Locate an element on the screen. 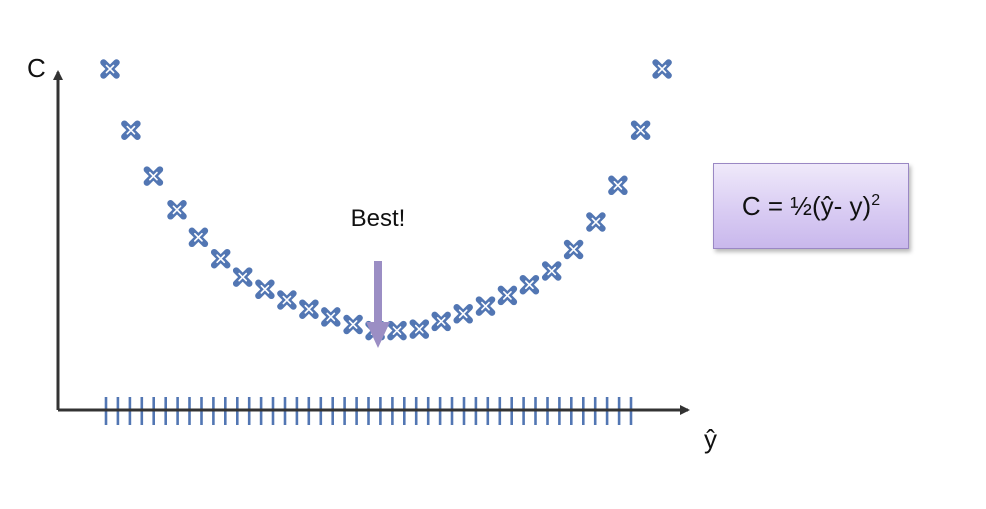 The image size is (986, 509). cost-formula: C = ½(ŷ- y)2 is located at coordinates (811, 206).